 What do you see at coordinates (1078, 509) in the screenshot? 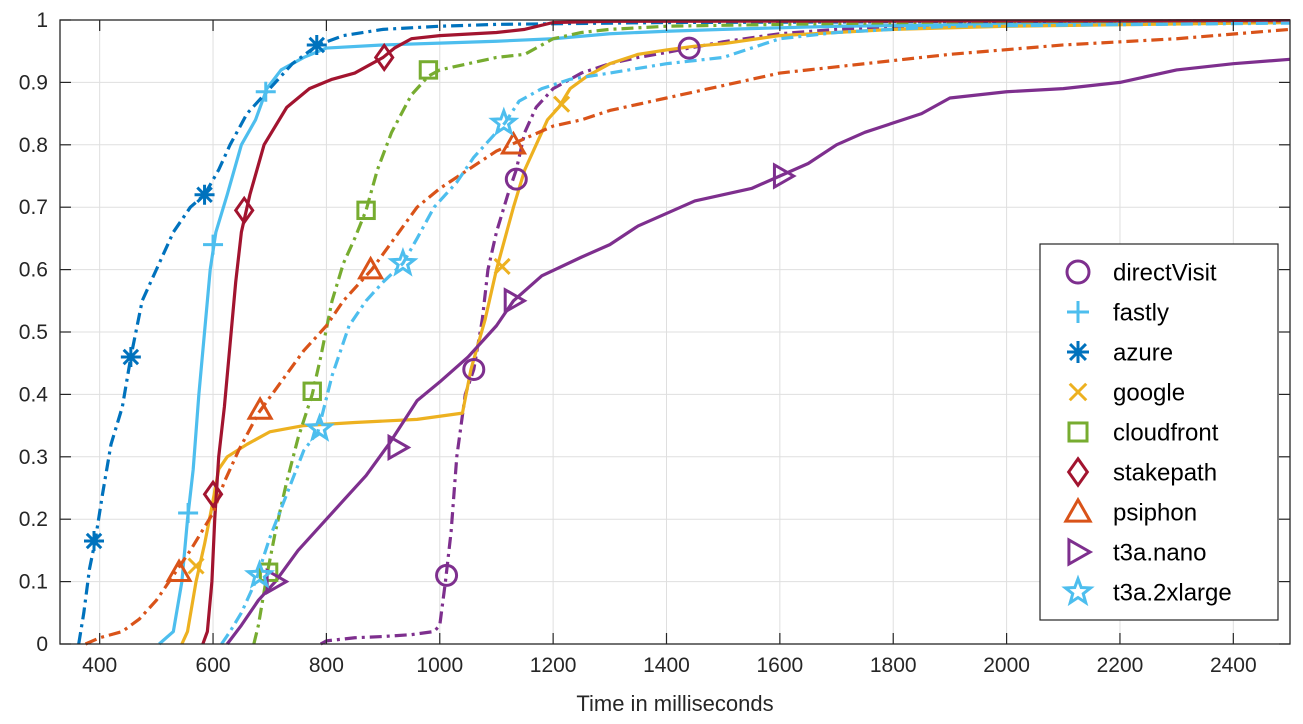
I see `legend-marker-psiphon` at bounding box center [1078, 509].